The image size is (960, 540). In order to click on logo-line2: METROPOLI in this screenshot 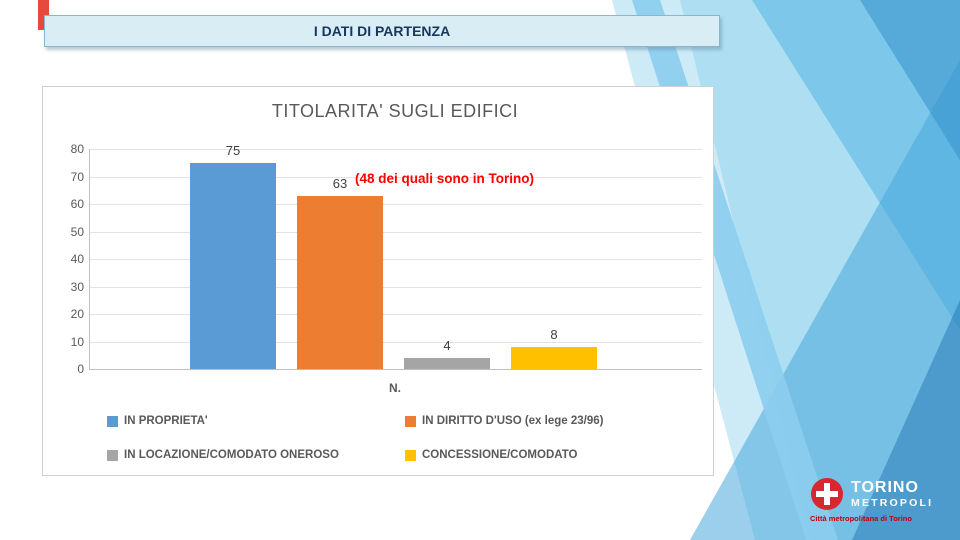, I will do `click(892, 503)`.